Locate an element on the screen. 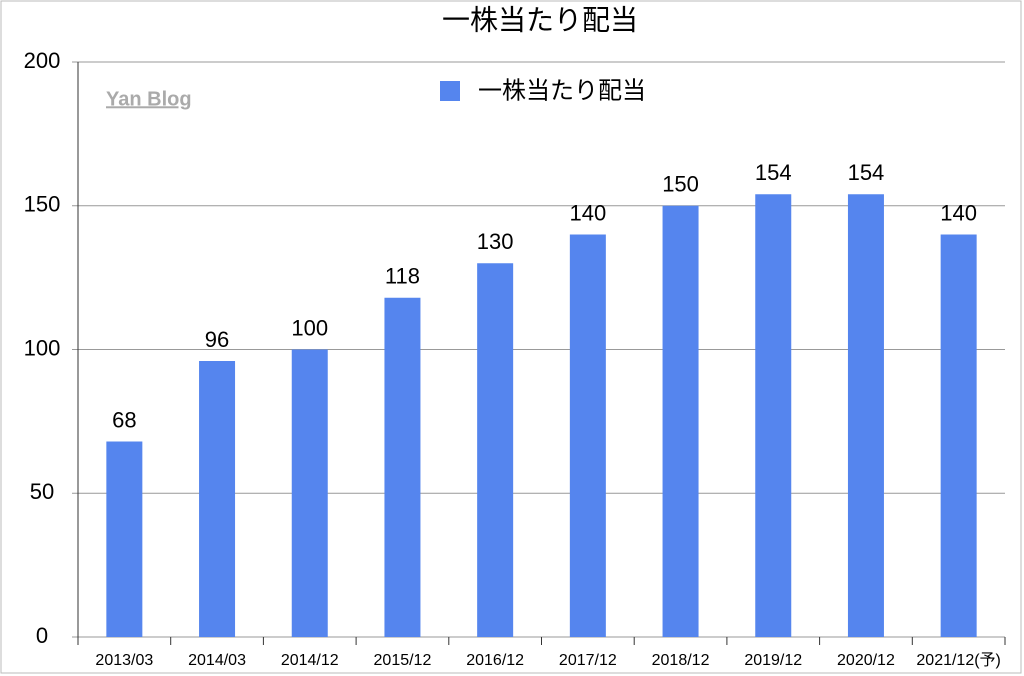 The image size is (1024, 676). x-tick-label: 2018/12 is located at coordinates (681, 660).